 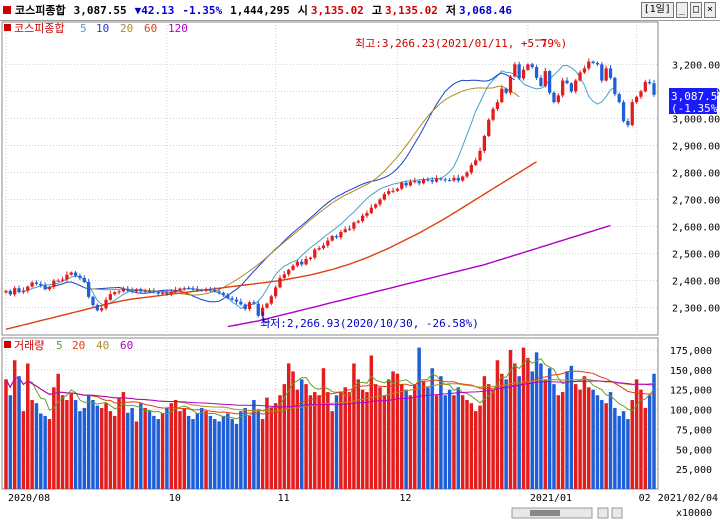 What do you see at coordinates (178, 28) in the screenshot?
I see `legend-ma120: 120` at bounding box center [178, 28].